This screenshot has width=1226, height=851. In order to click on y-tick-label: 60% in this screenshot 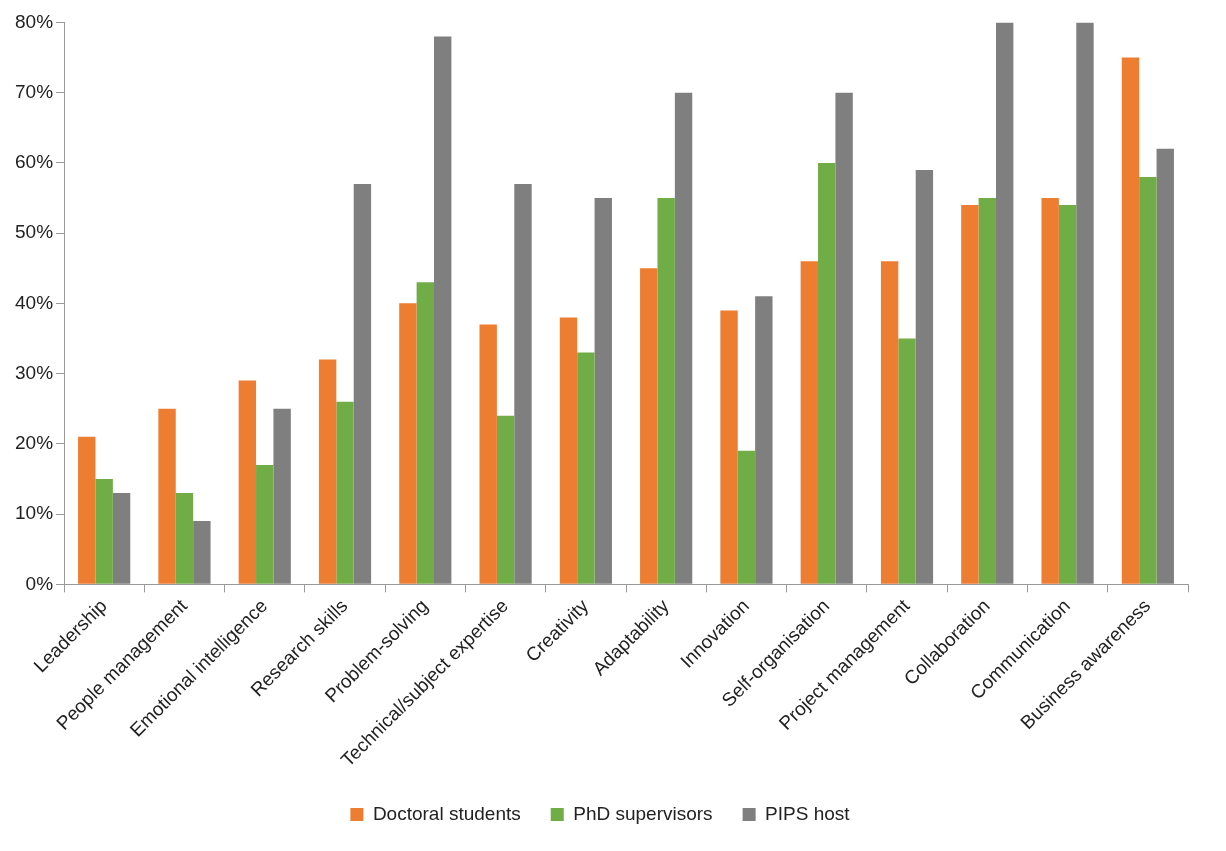, I will do `click(34, 162)`.